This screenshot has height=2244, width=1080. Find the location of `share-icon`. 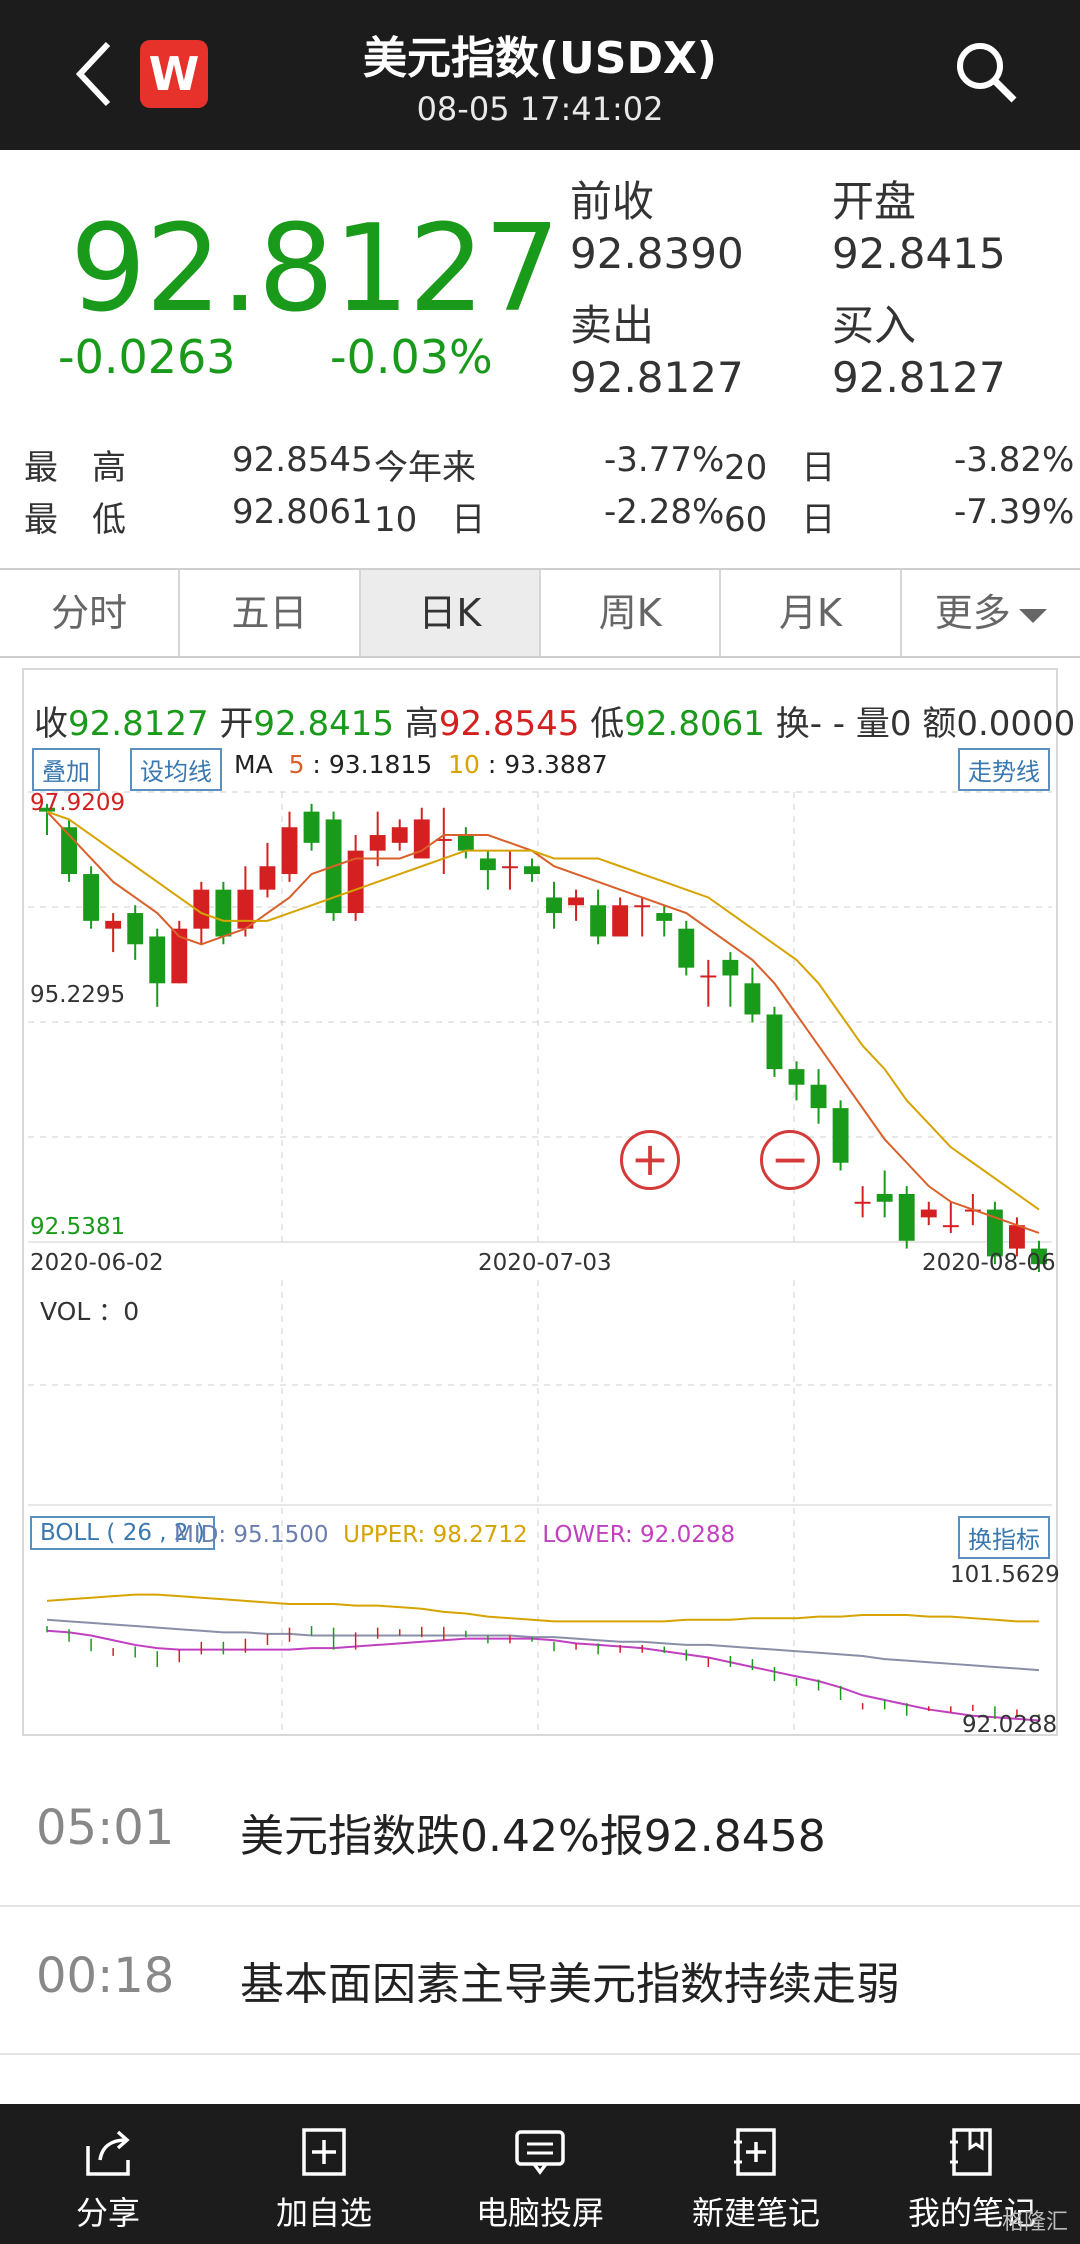

share-icon is located at coordinates (108, 2153).